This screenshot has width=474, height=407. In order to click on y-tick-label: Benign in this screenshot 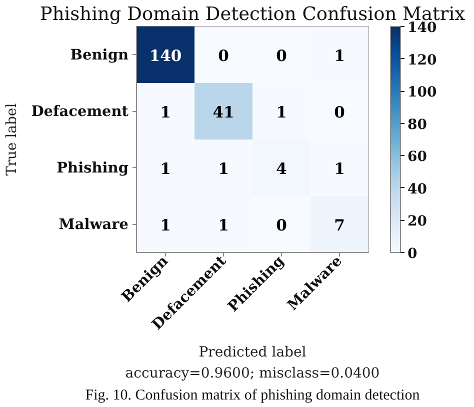, I will do `click(99, 55)`.